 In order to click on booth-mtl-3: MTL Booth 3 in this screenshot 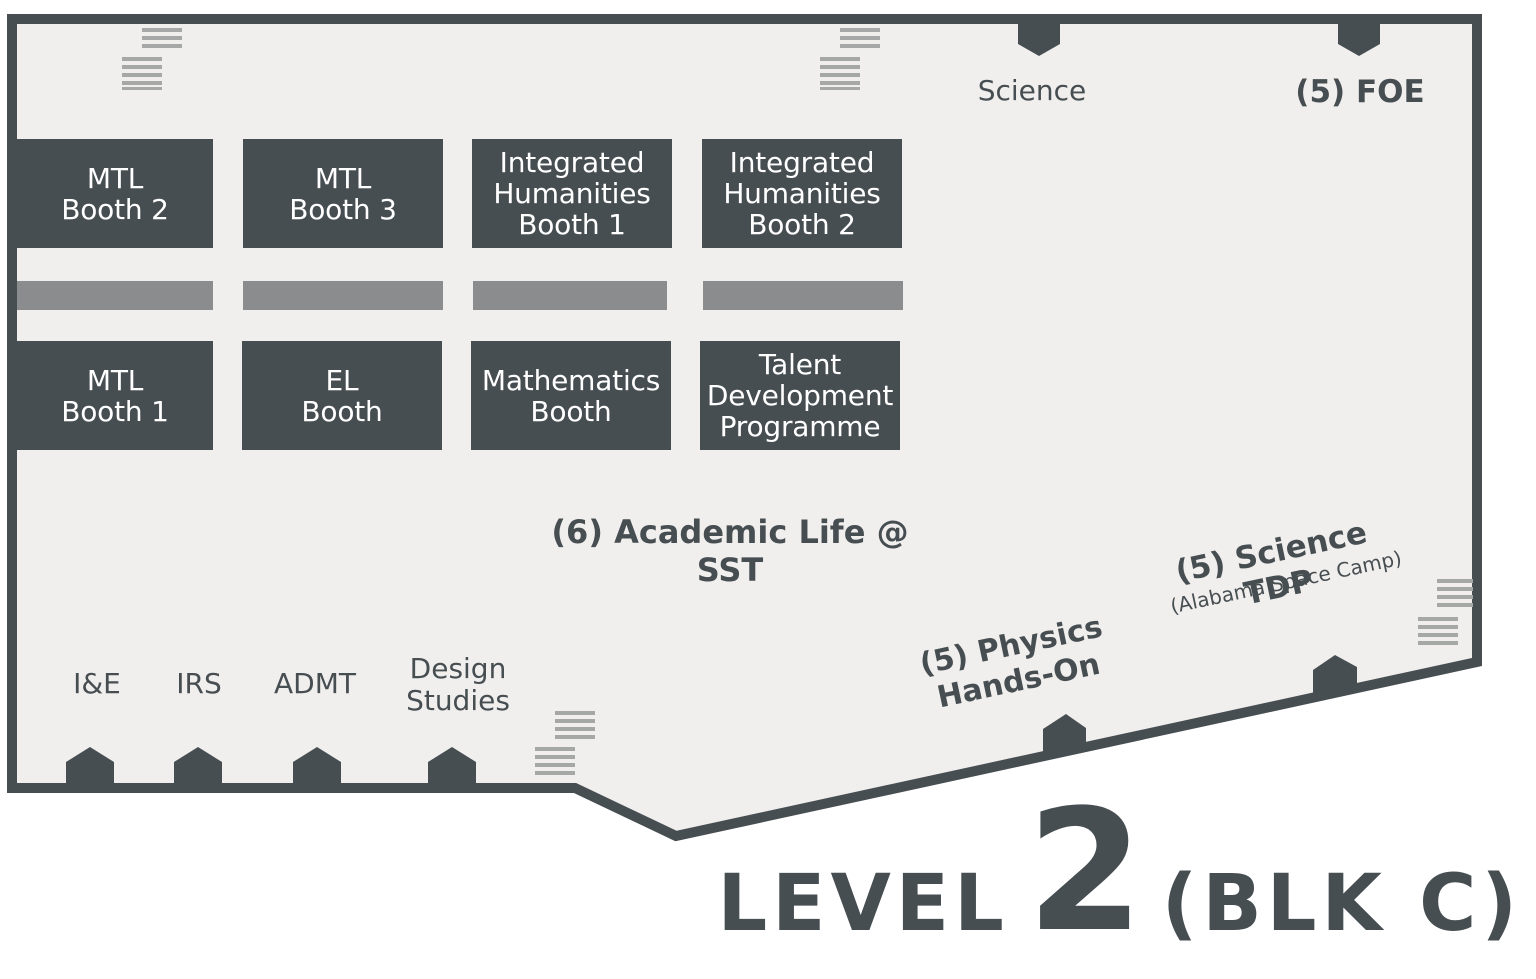, I will do `click(343, 193)`.